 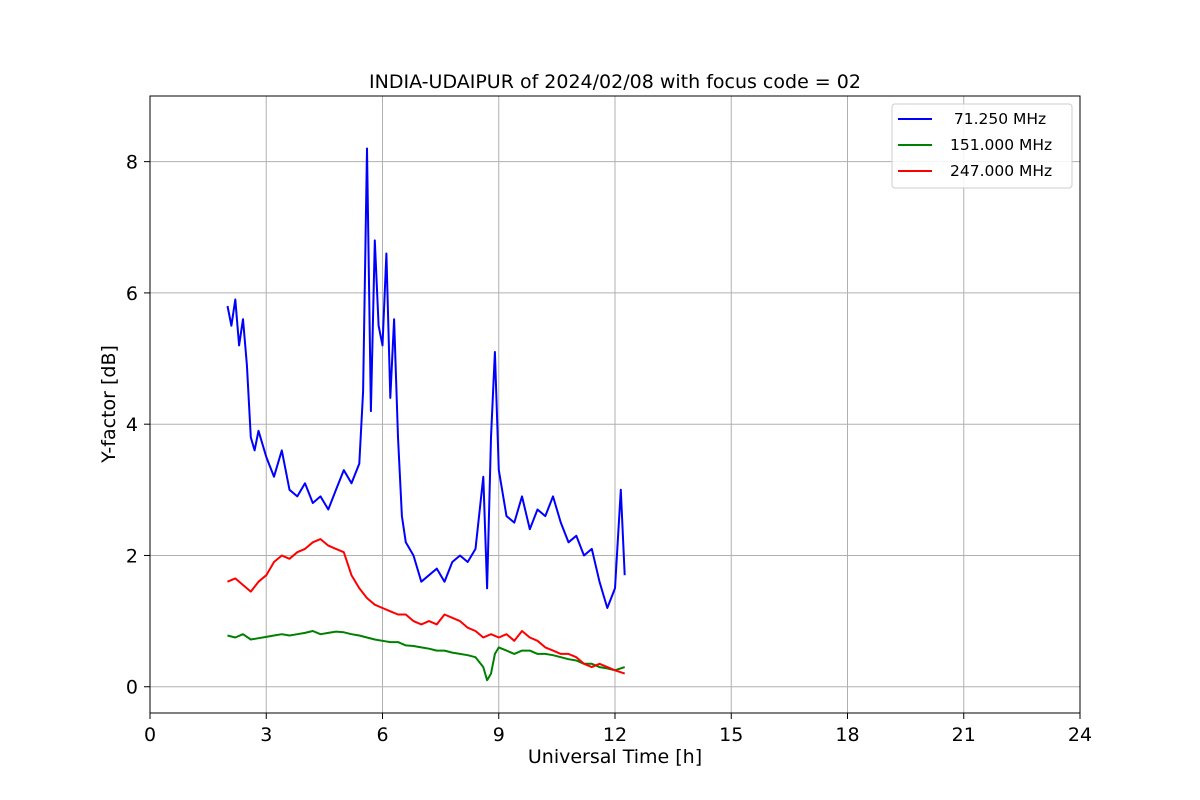 What do you see at coordinates (132, 163) in the screenshot?
I see `y-tick-label: 8` at bounding box center [132, 163].